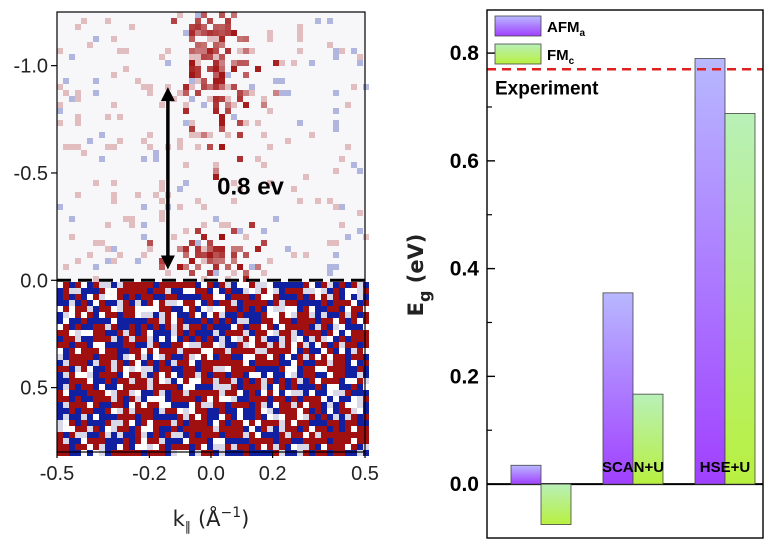 The image size is (779, 542). What do you see at coordinates (273, 474) in the screenshot?
I see `x-tick-label: 0.2` at bounding box center [273, 474].